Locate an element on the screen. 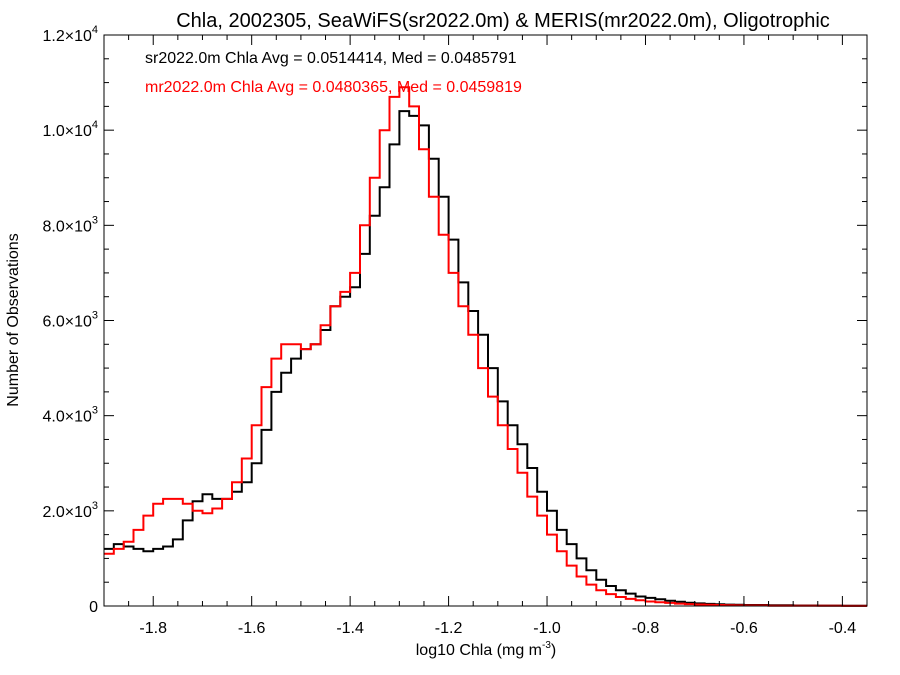 Image resolution: width=900 pixels, height=675 pixels. x-tick-label: -1.2 is located at coordinates (449, 628).